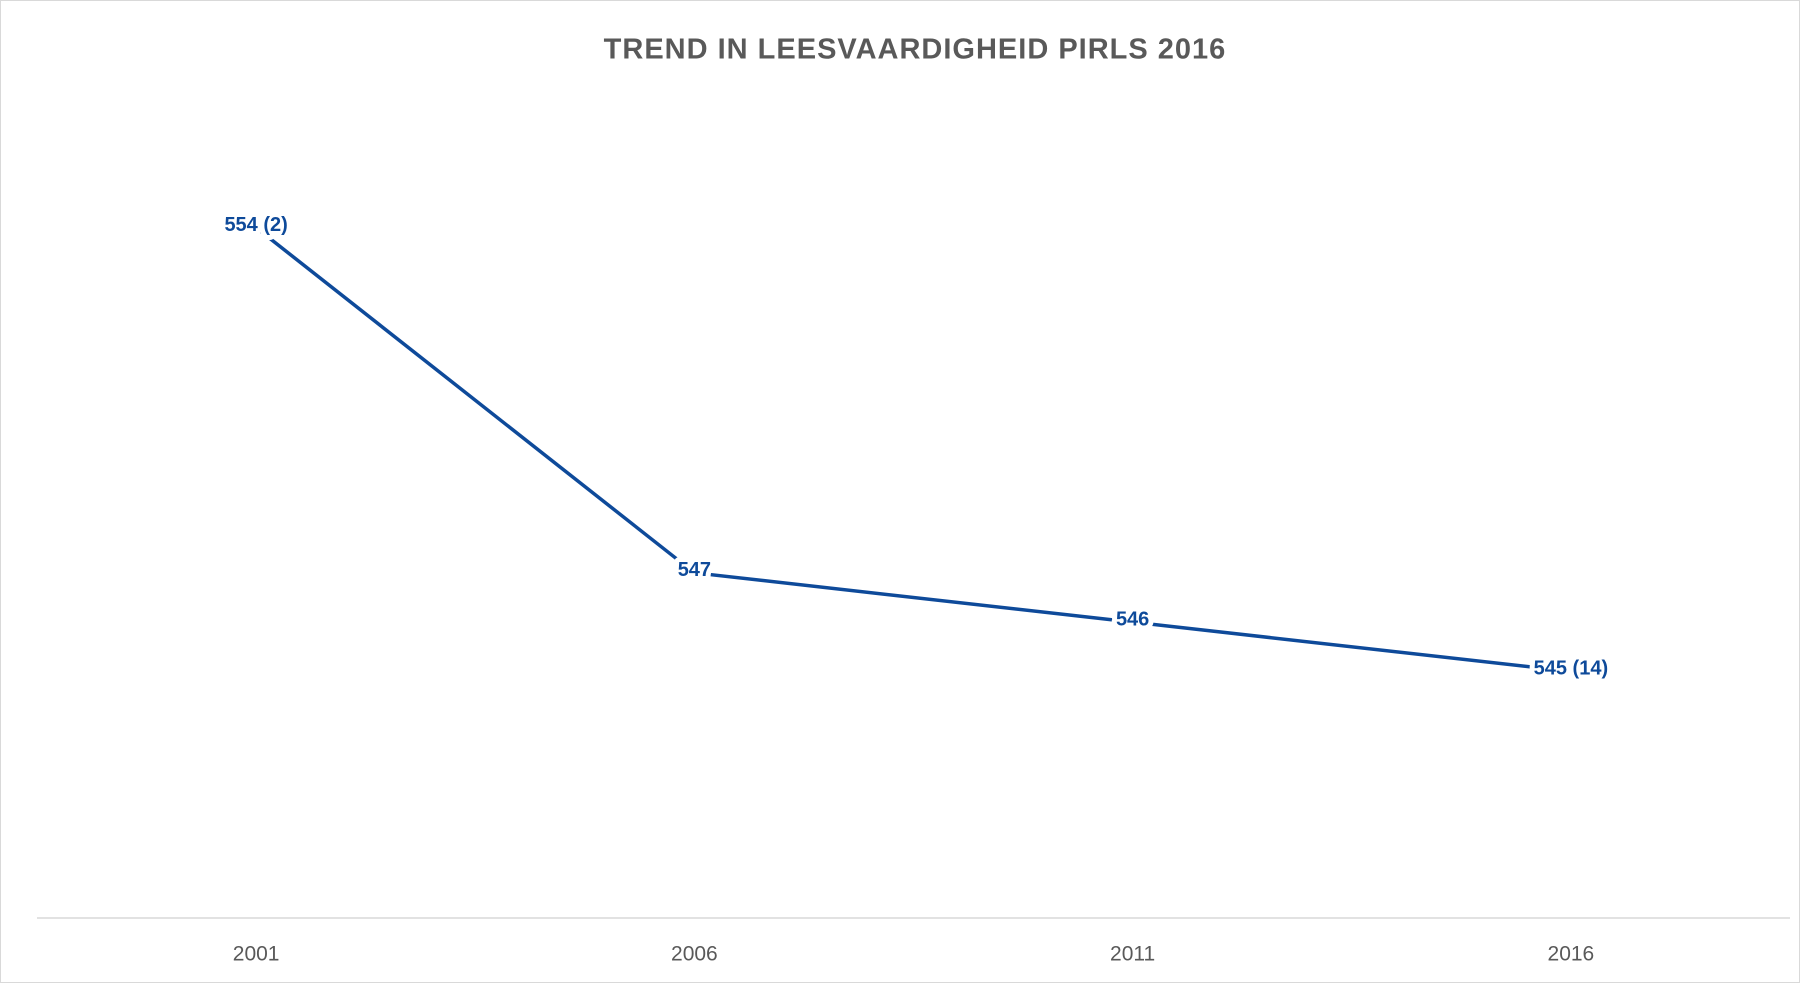 The width and height of the screenshot is (1800, 983). What do you see at coordinates (1132, 619) in the screenshot?
I see `data-label: 546` at bounding box center [1132, 619].